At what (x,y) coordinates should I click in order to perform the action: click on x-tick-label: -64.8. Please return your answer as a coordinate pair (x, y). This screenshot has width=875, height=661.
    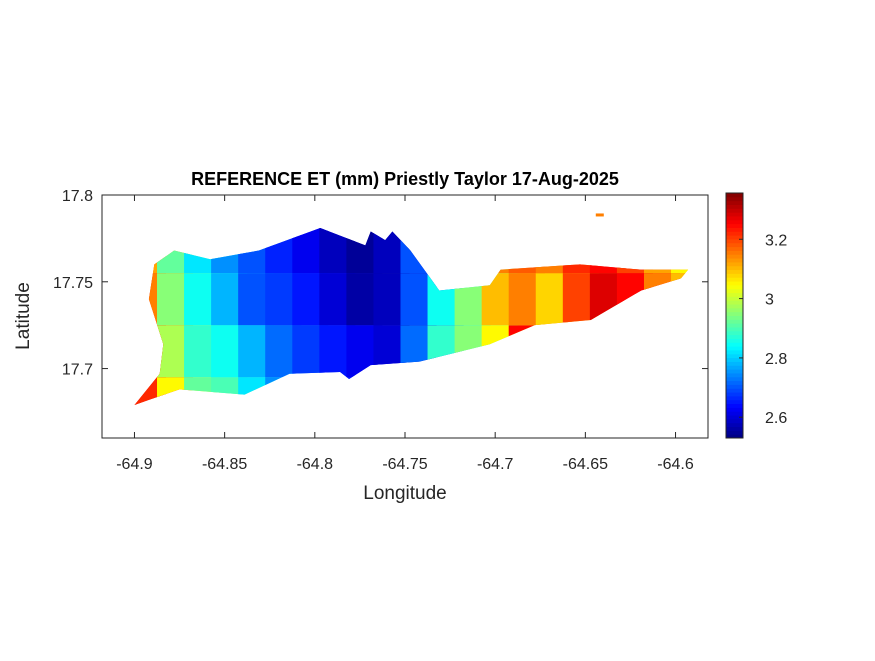
    Looking at the image, I should click on (315, 464).